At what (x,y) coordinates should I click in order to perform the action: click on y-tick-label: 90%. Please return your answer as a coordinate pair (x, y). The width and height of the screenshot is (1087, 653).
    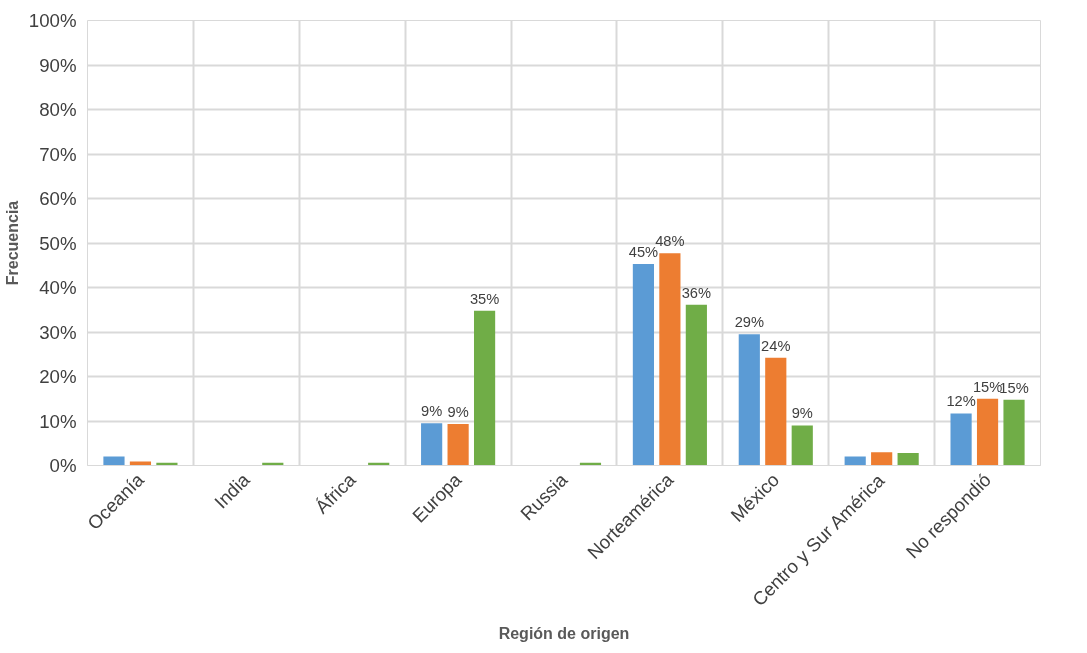
    Looking at the image, I should click on (58, 65).